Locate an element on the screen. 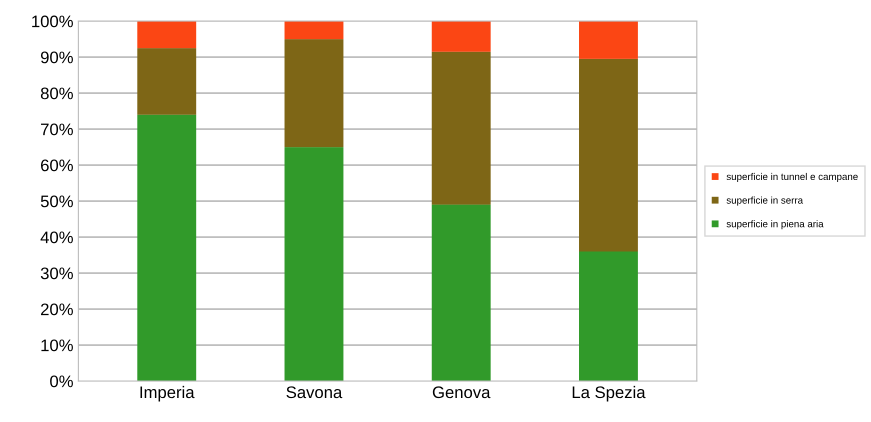 The image size is (871, 422). y-tick-label: 100% is located at coordinates (52, 22).